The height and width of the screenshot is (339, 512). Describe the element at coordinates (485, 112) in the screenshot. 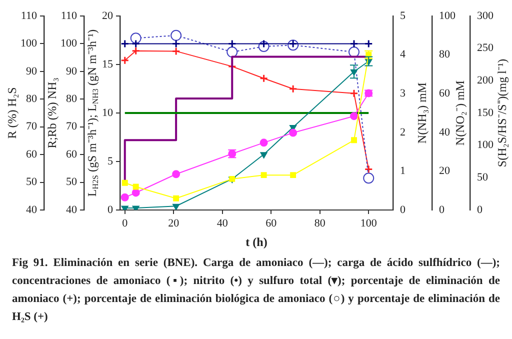

I see `y3-tick-label: 150` at that location.